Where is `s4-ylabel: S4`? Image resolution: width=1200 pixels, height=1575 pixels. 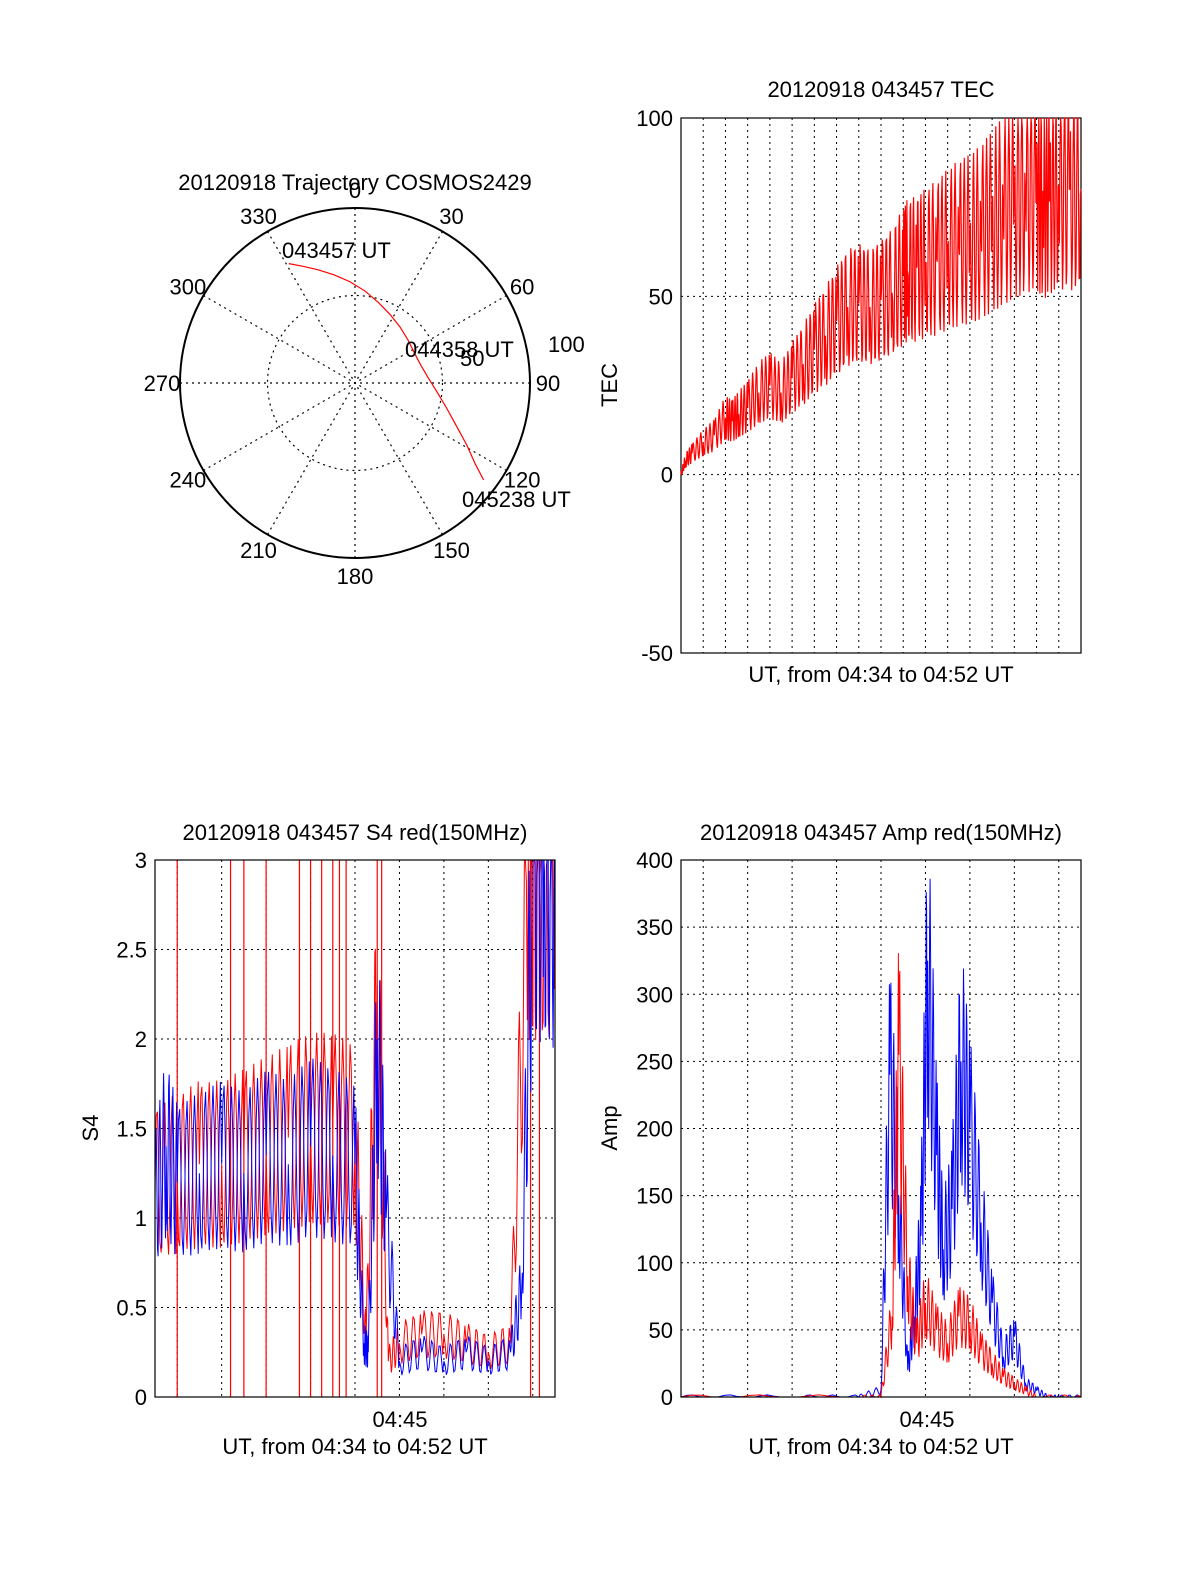 s4-ylabel: S4 is located at coordinates (90, 1128).